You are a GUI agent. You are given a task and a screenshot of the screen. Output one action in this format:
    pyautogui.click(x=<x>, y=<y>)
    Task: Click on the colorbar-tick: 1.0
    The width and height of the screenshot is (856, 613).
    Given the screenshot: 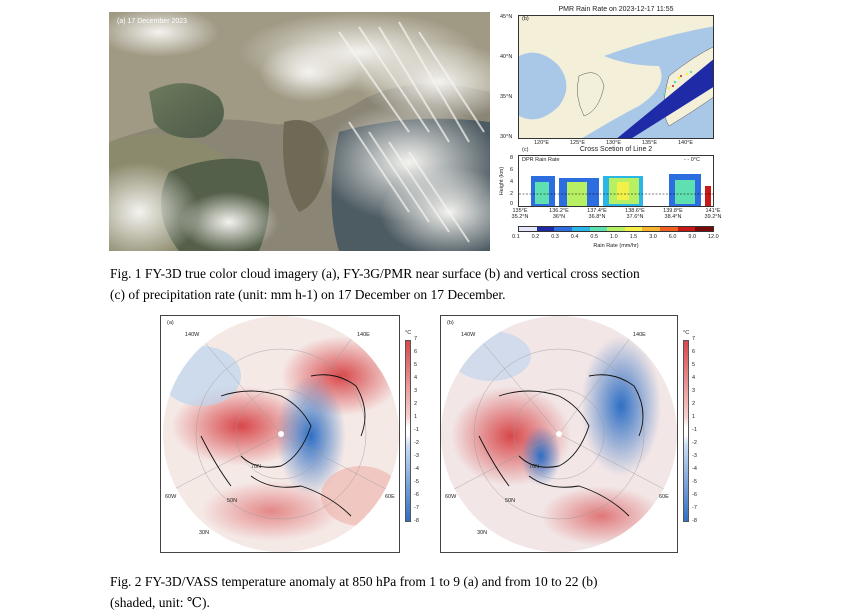 What is the action you would take?
    pyautogui.click(x=614, y=237)
    